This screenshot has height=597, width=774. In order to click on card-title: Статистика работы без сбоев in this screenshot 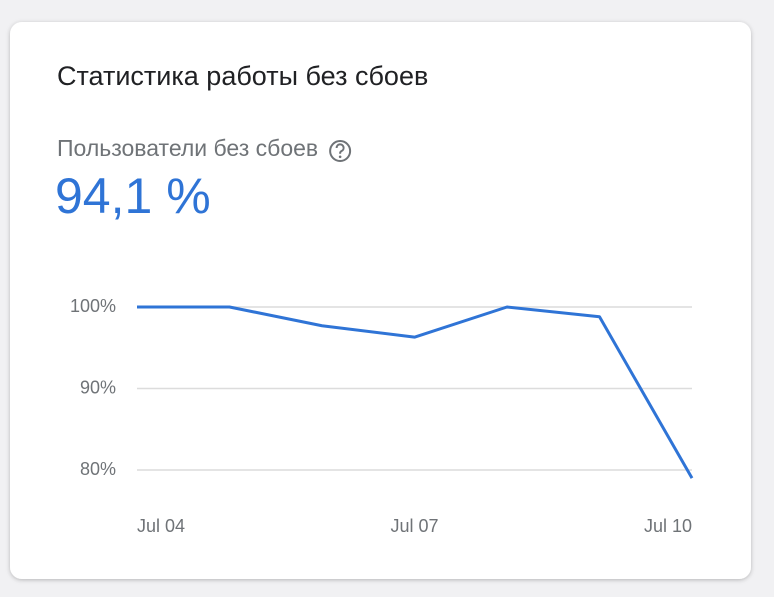, I will do `click(242, 76)`.